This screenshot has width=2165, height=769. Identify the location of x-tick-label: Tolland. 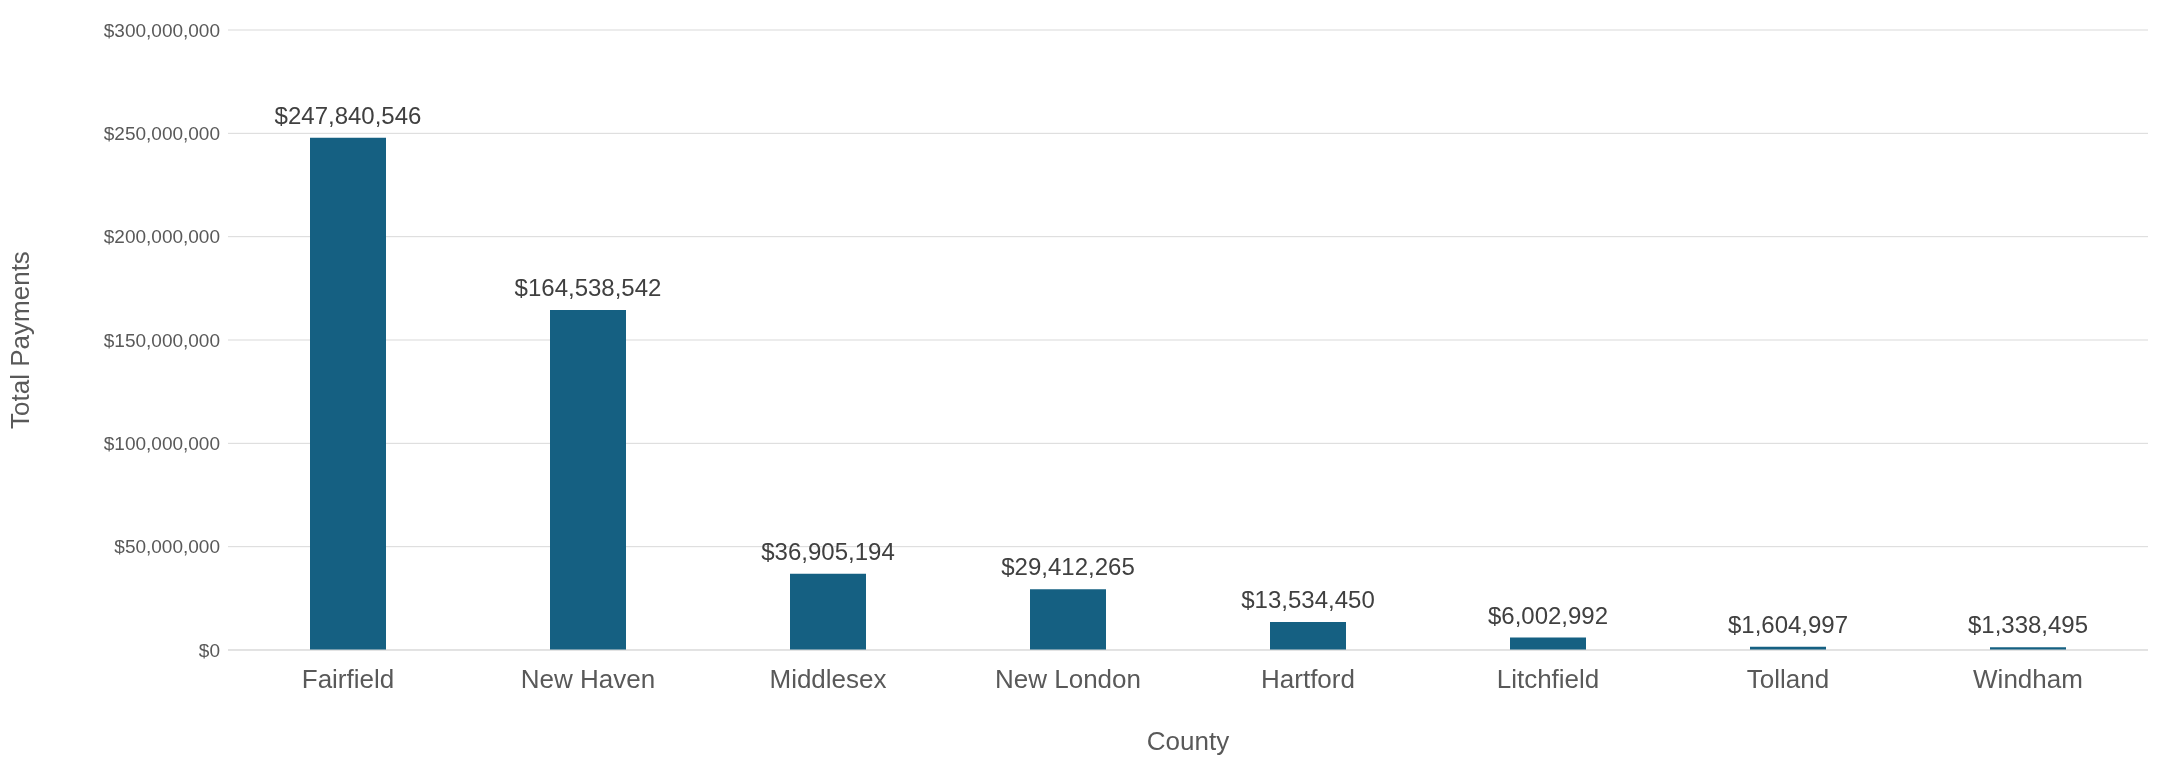
(1788, 679).